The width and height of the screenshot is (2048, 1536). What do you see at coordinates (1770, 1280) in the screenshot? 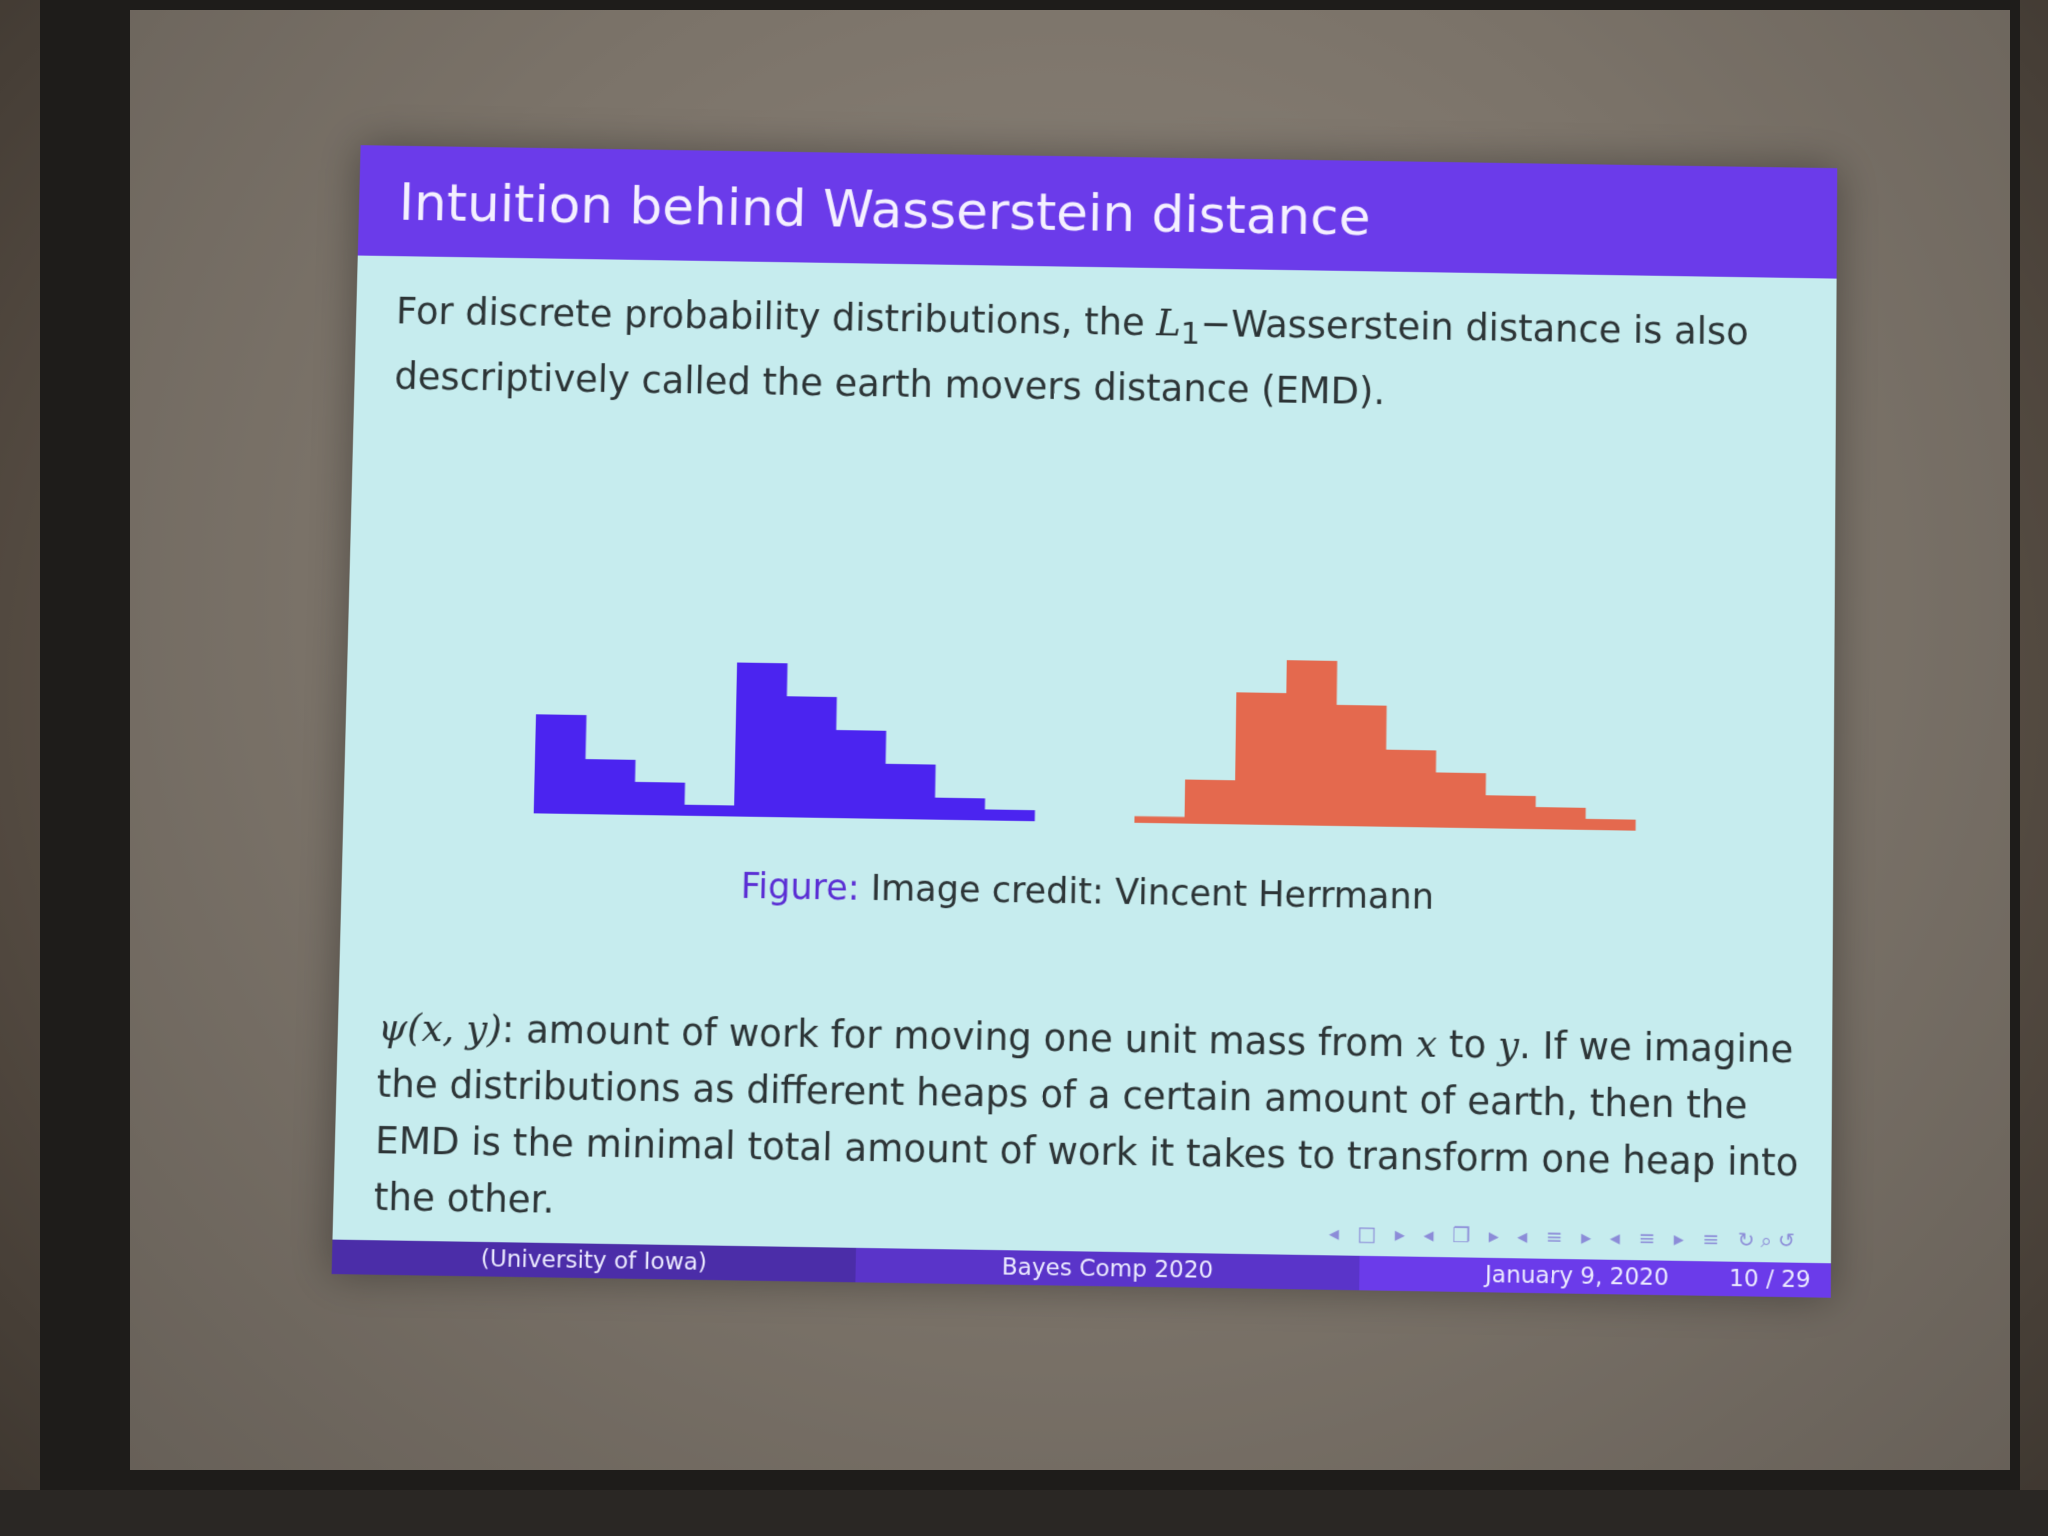
I see `footer-page-number: 10 / 29` at bounding box center [1770, 1280].